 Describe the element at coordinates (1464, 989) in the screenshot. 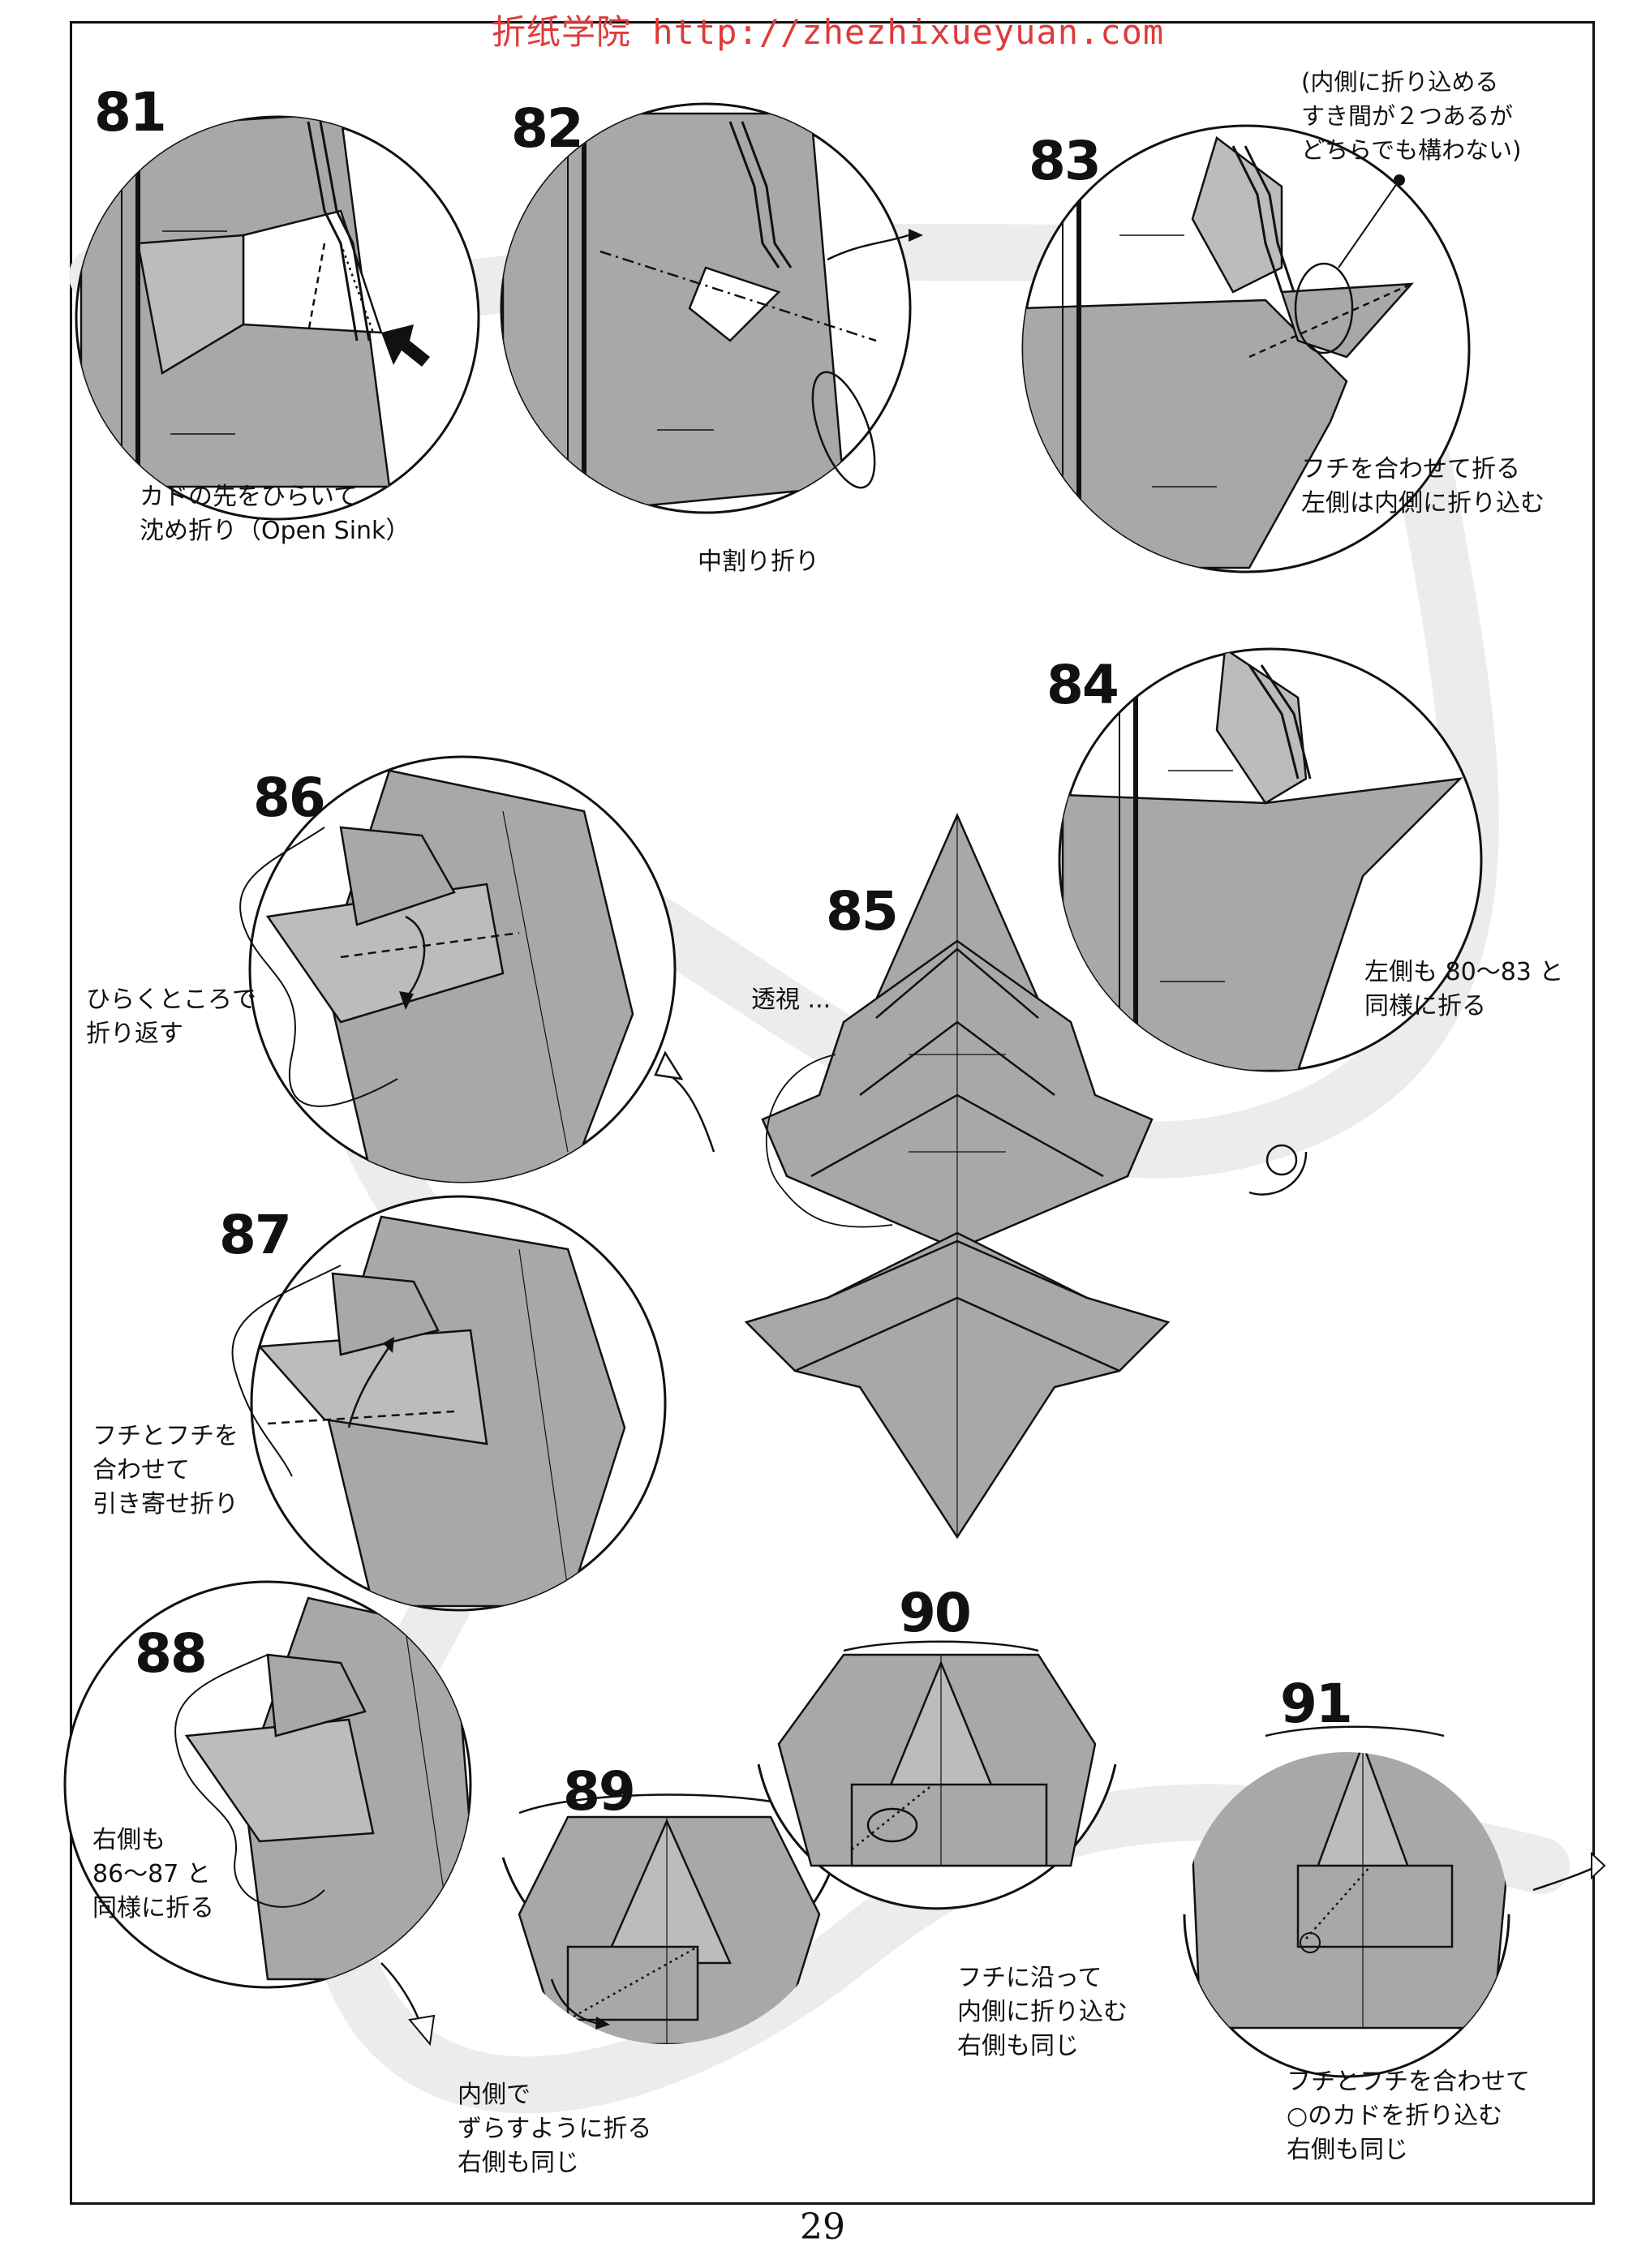

I see `step-84-caption: 左側も 80〜83 と 同様に折る` at that location.